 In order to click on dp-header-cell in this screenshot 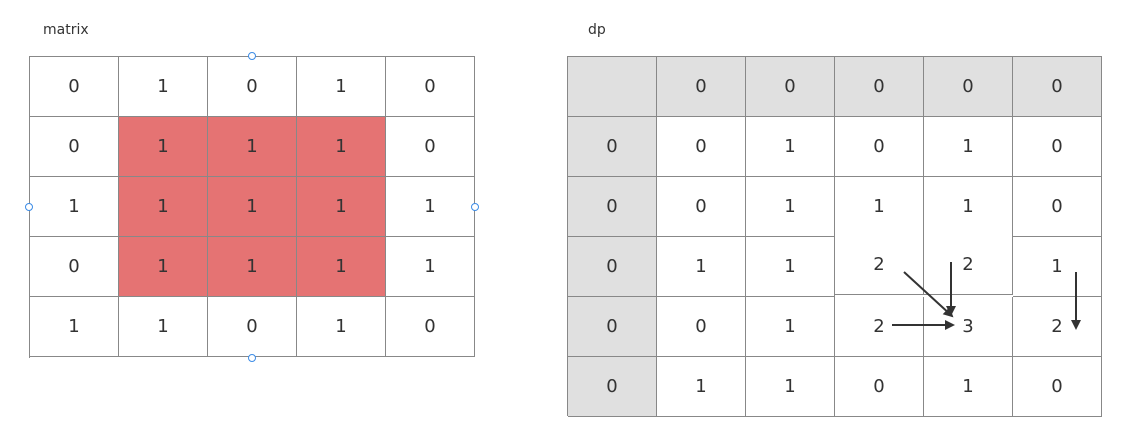, I will do `click(612, 87)`.